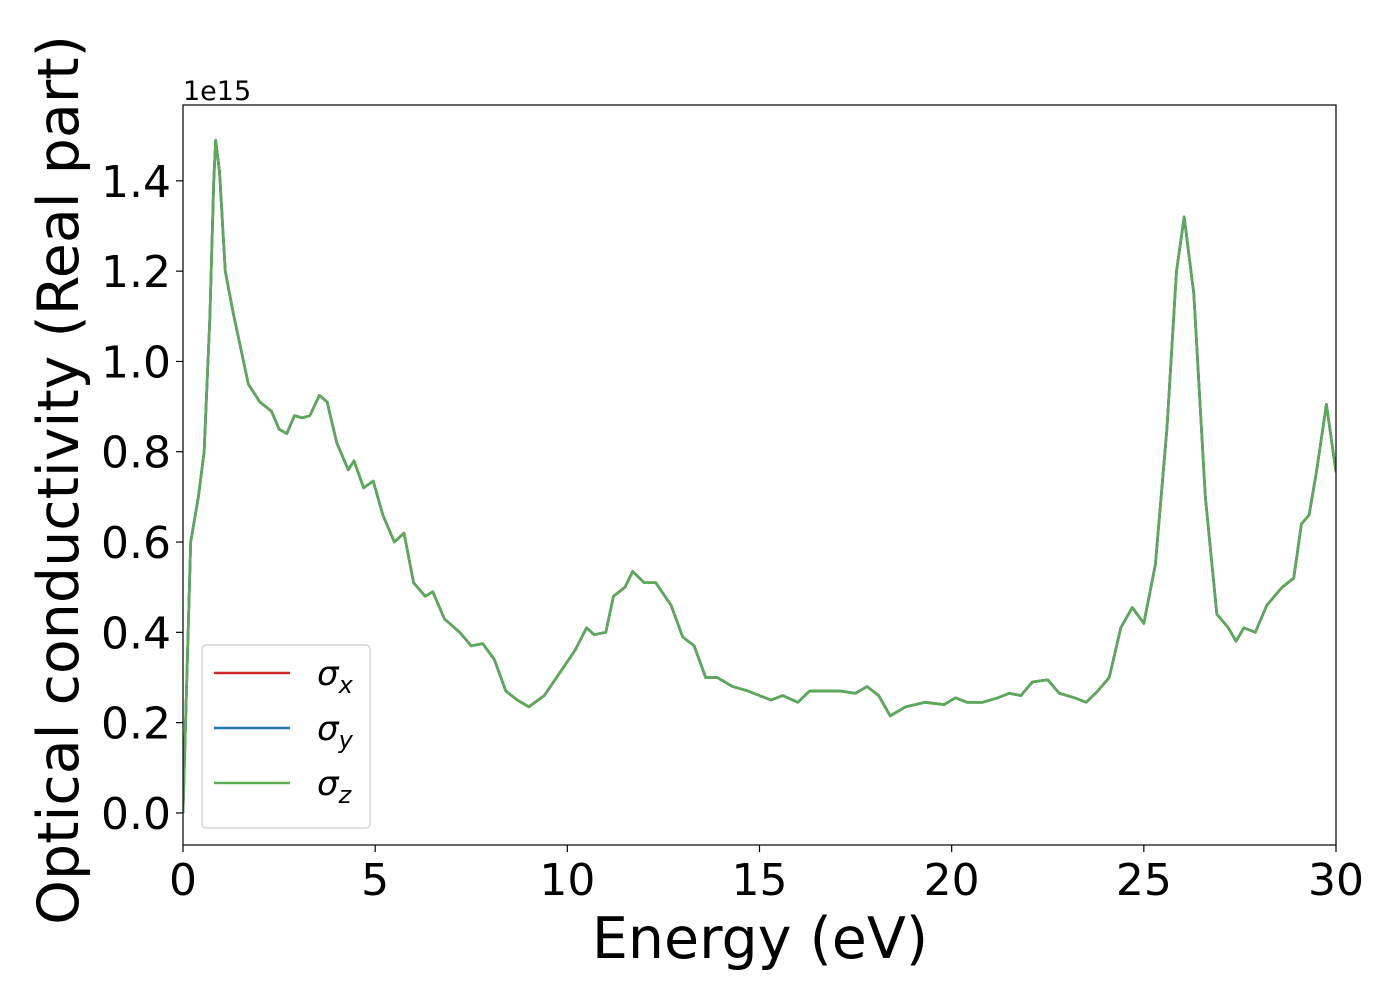 The height and width of the screenshot is (1000, 1400). What do you see at coordinates (335, 786) in the screenshot?
I see `legend-label: σz` at bounding box center [335, 786].